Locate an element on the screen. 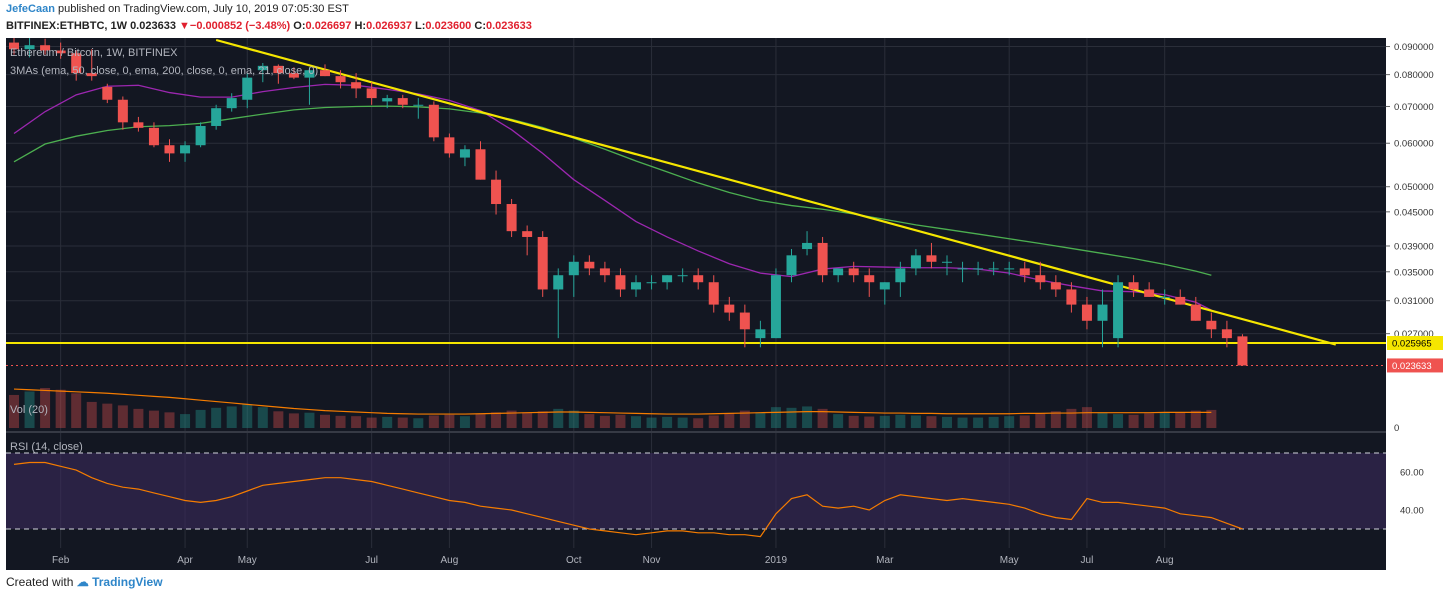 Image resolution: width=1450 pixels, height=599 pixels. close-label: C: is located at coordinates (480, 26).